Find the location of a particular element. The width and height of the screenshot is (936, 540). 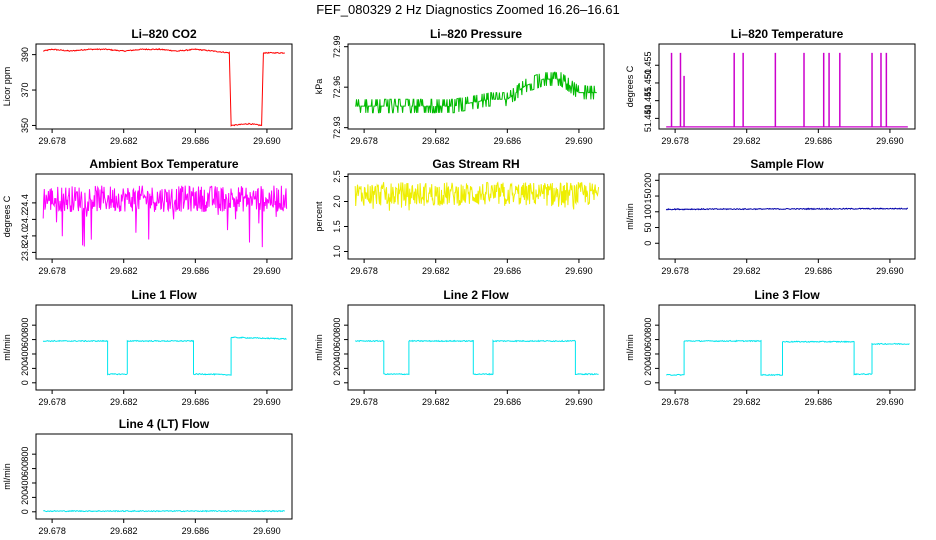

panel-title: Line 2 Flow is located at coordinates (476, 295).